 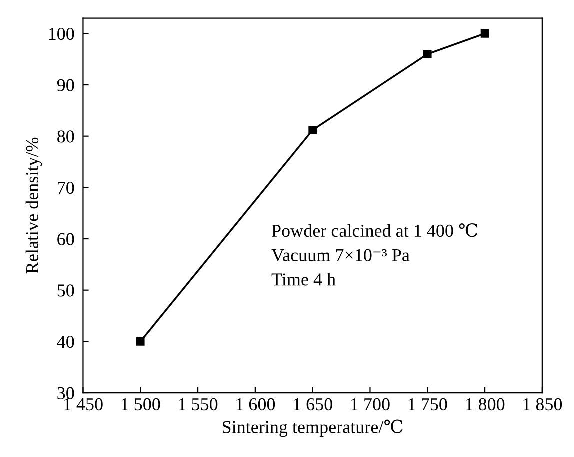 What do you see at coordinates (34, 206) in the screenshot?
I see `y-axis-title: Relative density/%` at bounding box center [34, 206].